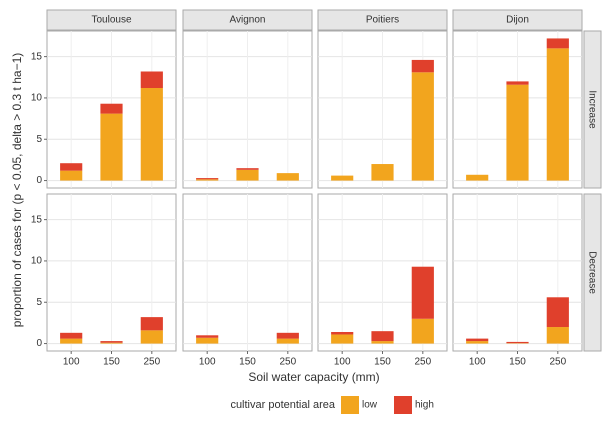 The width and height of the screenshot is (613, 422). I want to click on strip-label: Increase, so click(591, 109).